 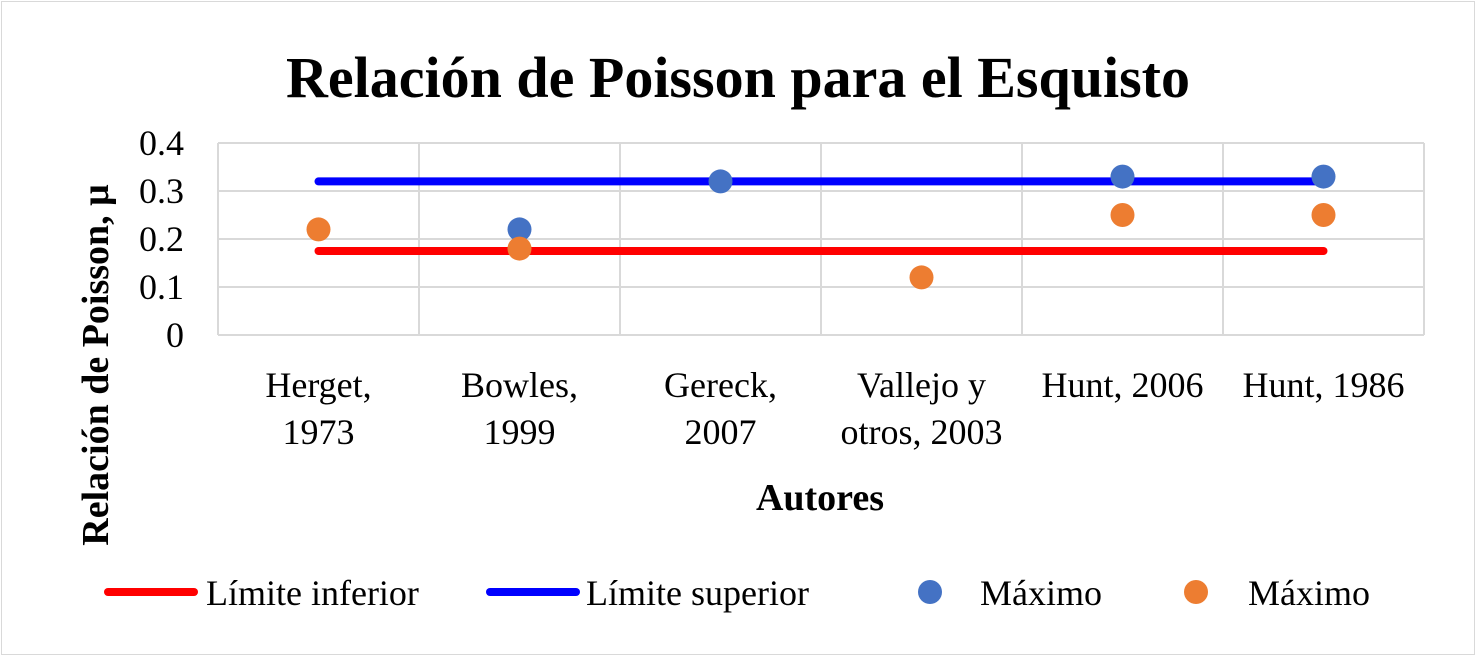 What do you see at coordinates (738, 77) in the screenshot?
I see `chart-title: Relación de Poisson para el Esquisto` at bounding box center [738, 77].